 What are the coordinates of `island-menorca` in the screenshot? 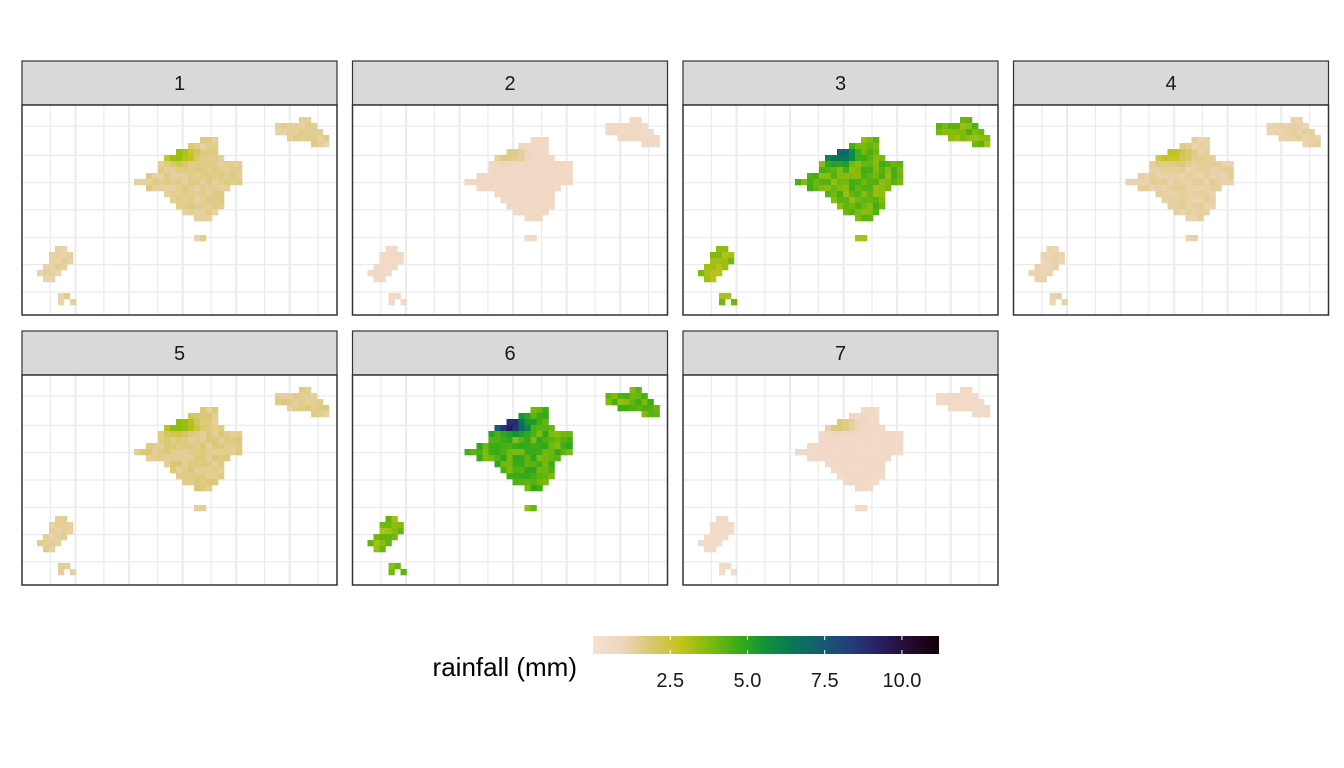 It's located at (632, 132).